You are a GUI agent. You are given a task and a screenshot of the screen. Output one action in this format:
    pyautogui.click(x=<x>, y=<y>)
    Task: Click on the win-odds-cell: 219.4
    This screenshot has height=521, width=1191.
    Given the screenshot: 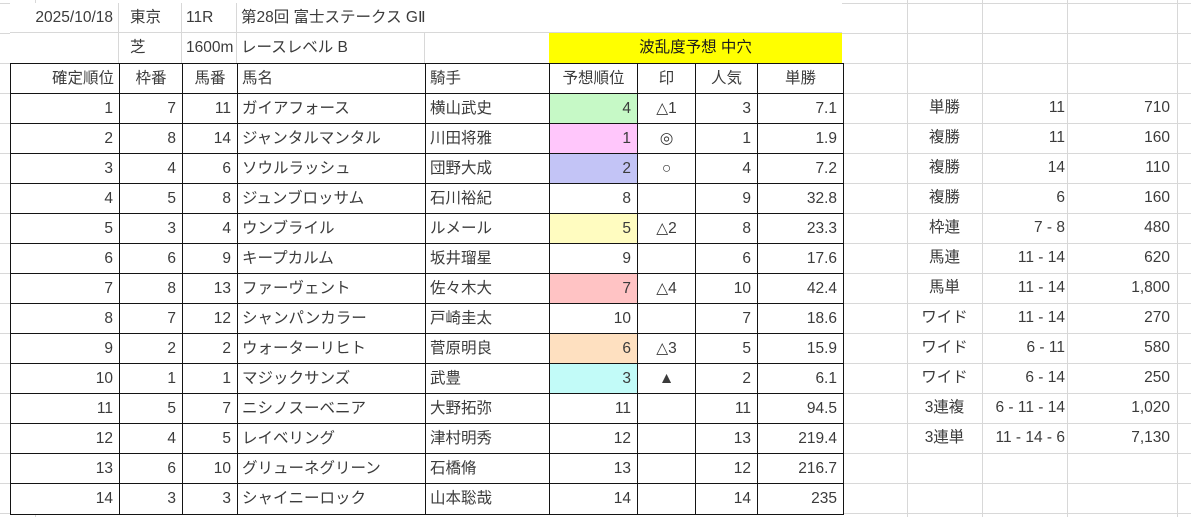 What is the action you would take?
    pyautogui.click(x=800, y=439)
    